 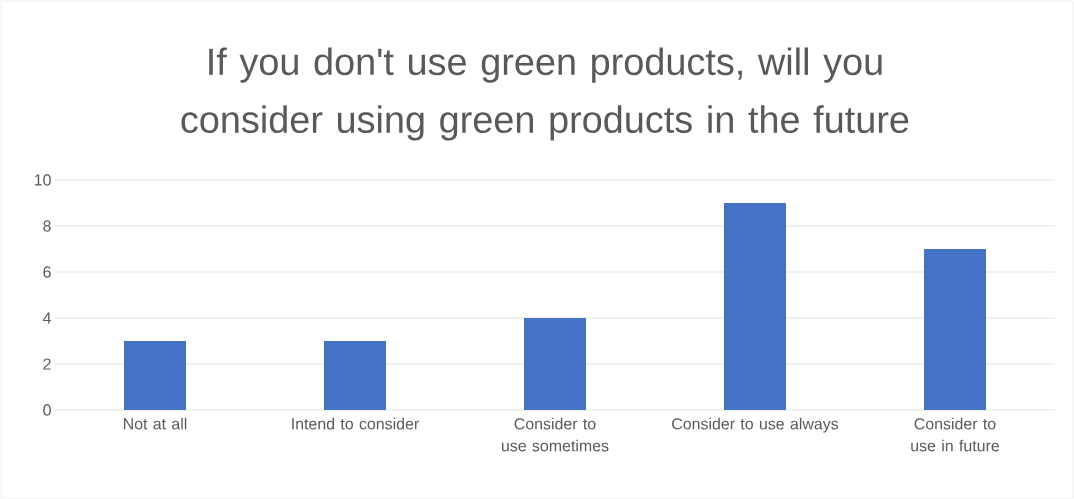 I want to click on x-tick-label: Not at all, so click(x=155, y=423).